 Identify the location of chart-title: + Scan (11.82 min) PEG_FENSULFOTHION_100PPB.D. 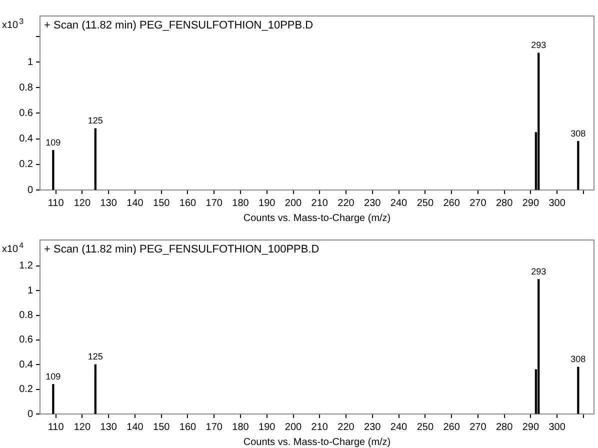
(182, 250).